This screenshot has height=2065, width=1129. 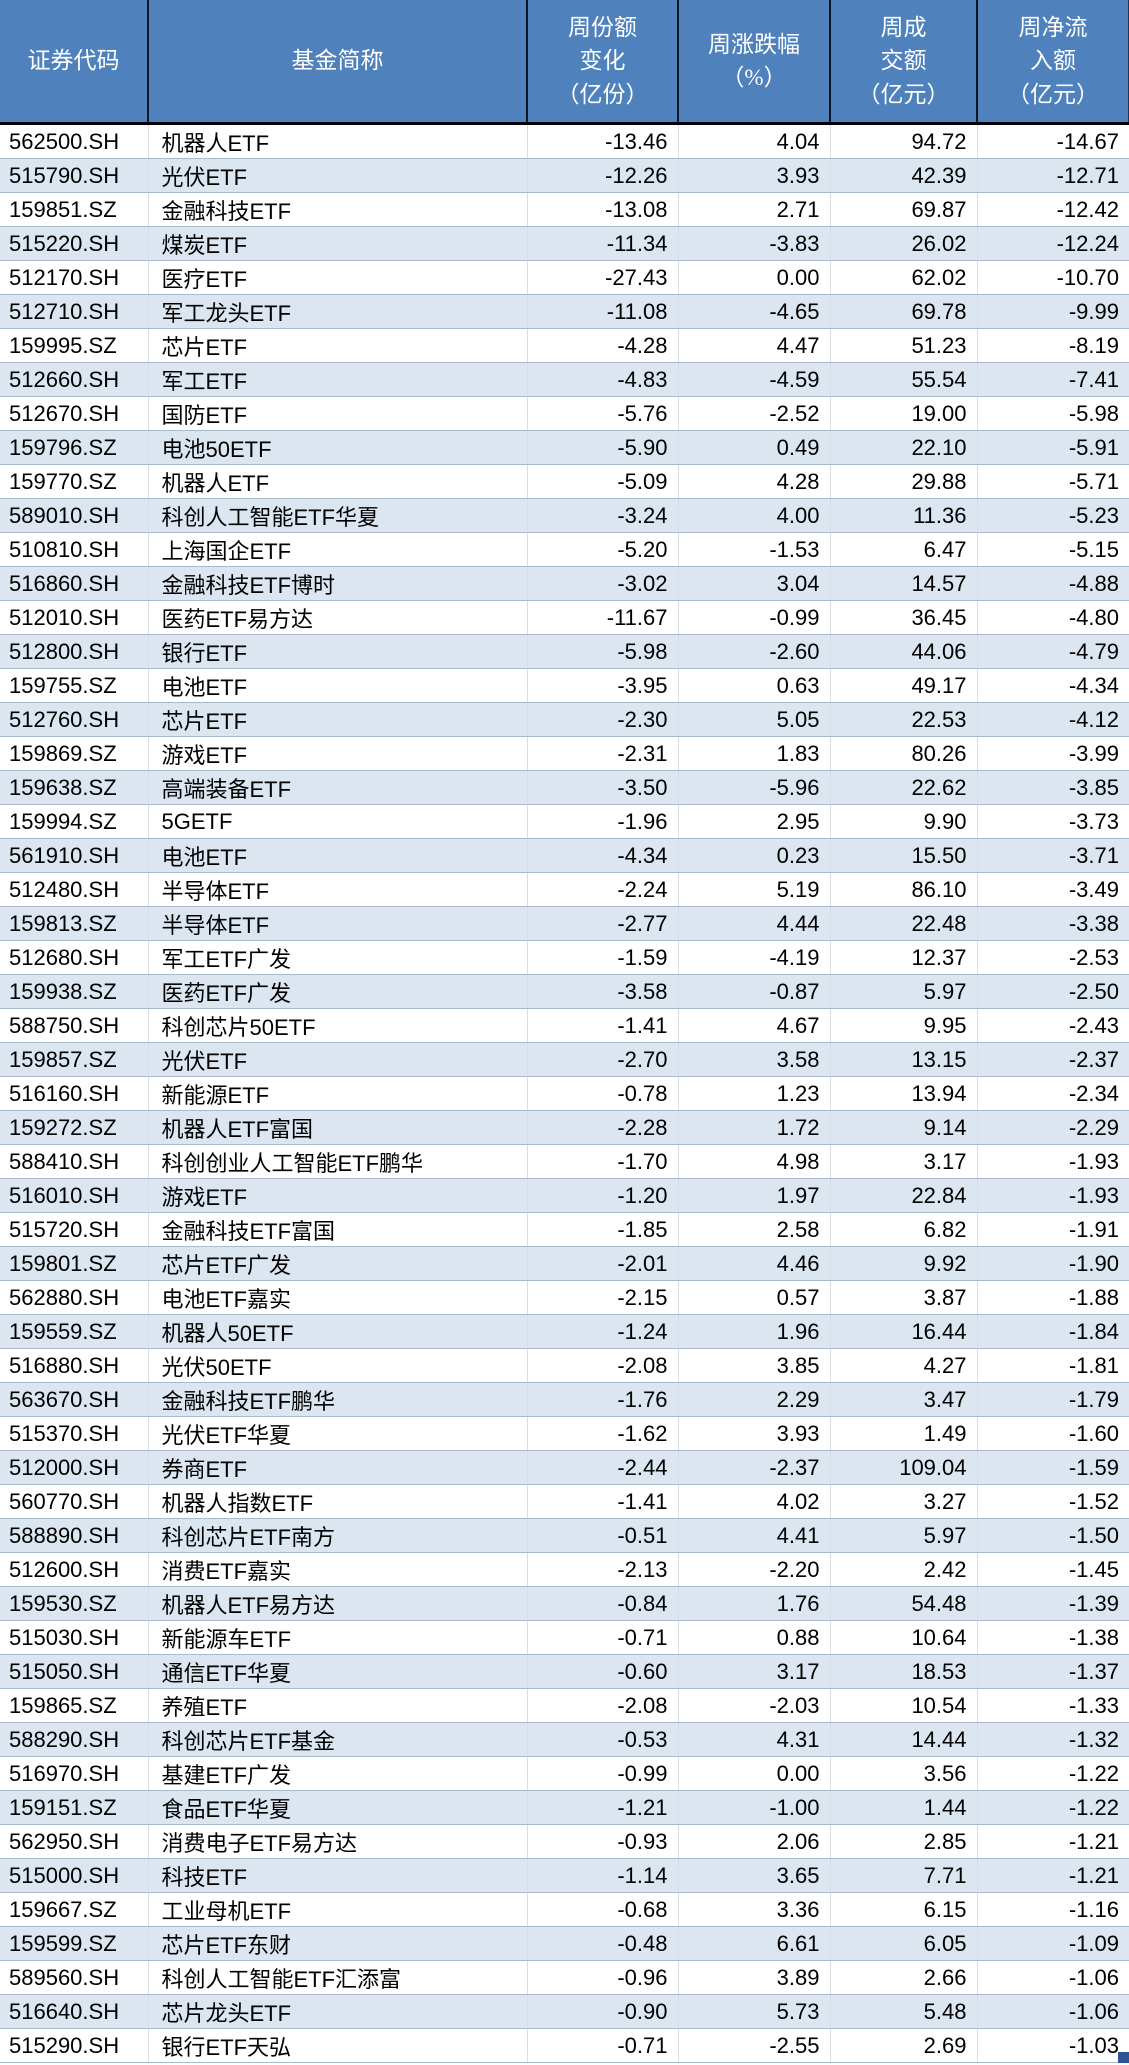 I want to click on pct-change-cell: 4.04, so click(x=754, y=141).